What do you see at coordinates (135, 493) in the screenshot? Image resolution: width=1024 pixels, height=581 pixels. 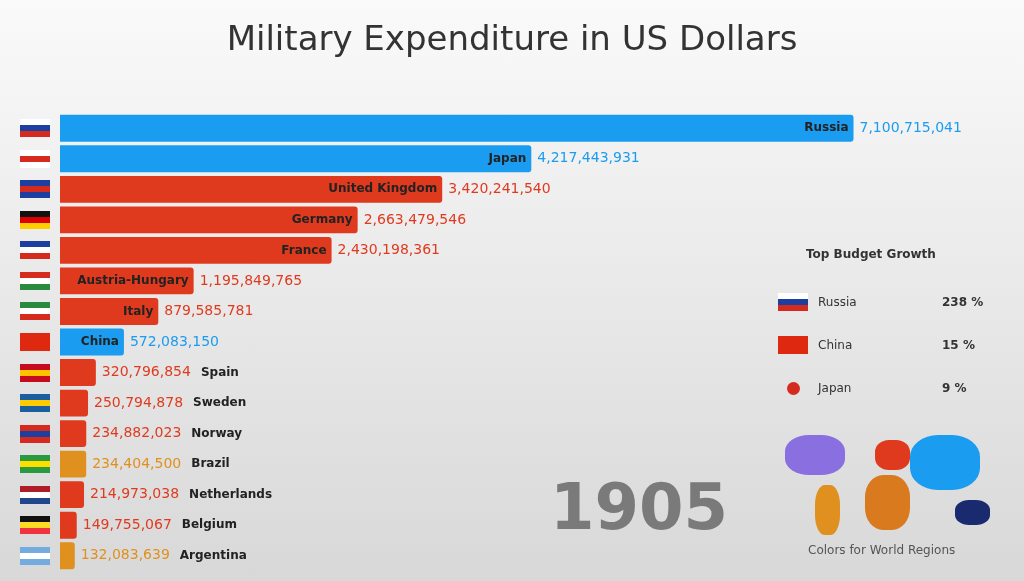 I see `data-label: 214,973,038` at bounding box center [135, 493].